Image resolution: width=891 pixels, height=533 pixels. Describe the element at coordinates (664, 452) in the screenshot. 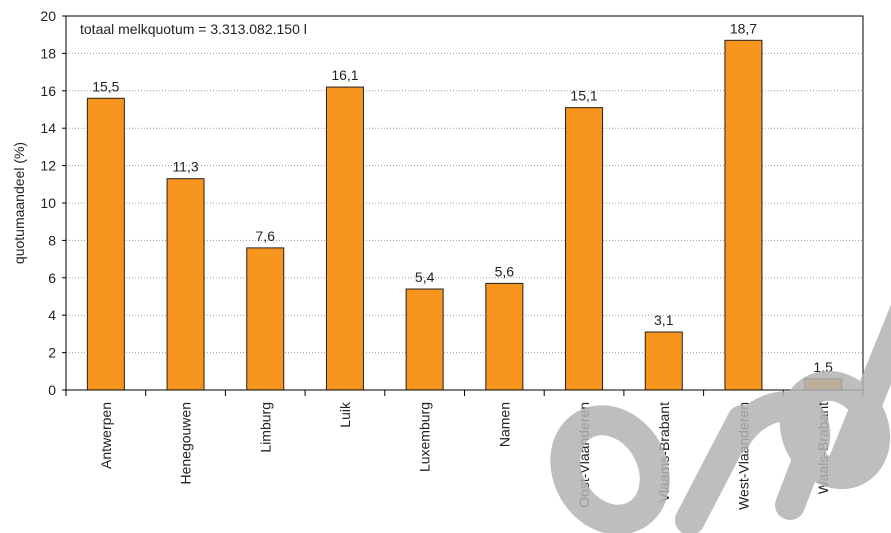

I see `x-tick-label: Vlaams-Brabant` at that location.